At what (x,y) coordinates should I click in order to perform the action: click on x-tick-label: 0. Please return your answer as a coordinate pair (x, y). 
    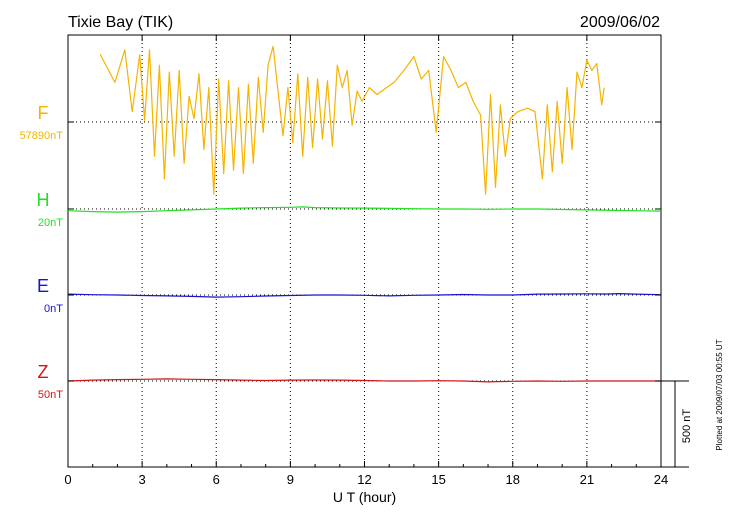
    Looking at the image, I should click on (67, 479).